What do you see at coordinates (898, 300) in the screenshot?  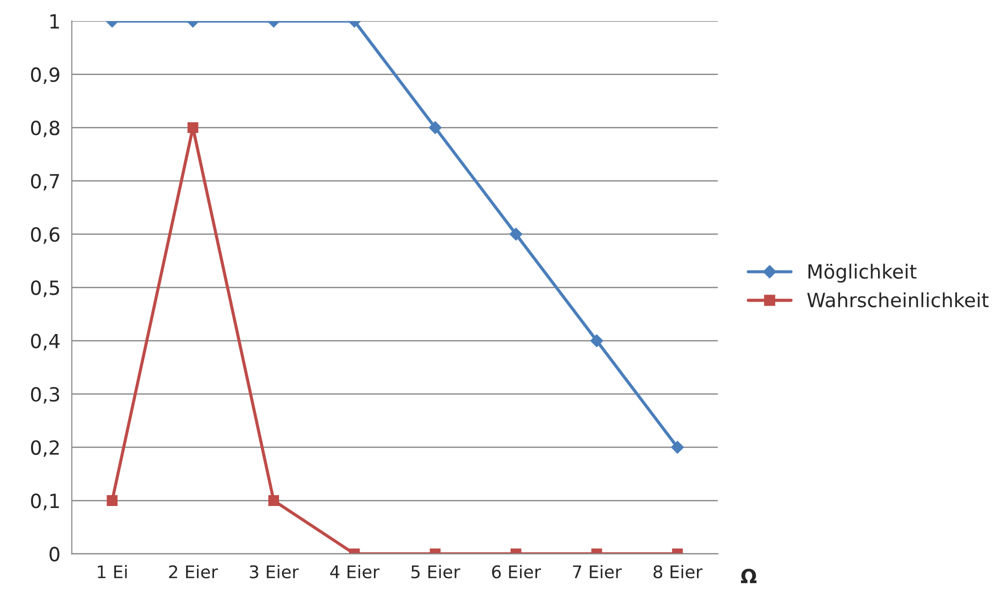 I see `legend-label: Wahrscheinlichkeit` at bounding box center [898, 300].